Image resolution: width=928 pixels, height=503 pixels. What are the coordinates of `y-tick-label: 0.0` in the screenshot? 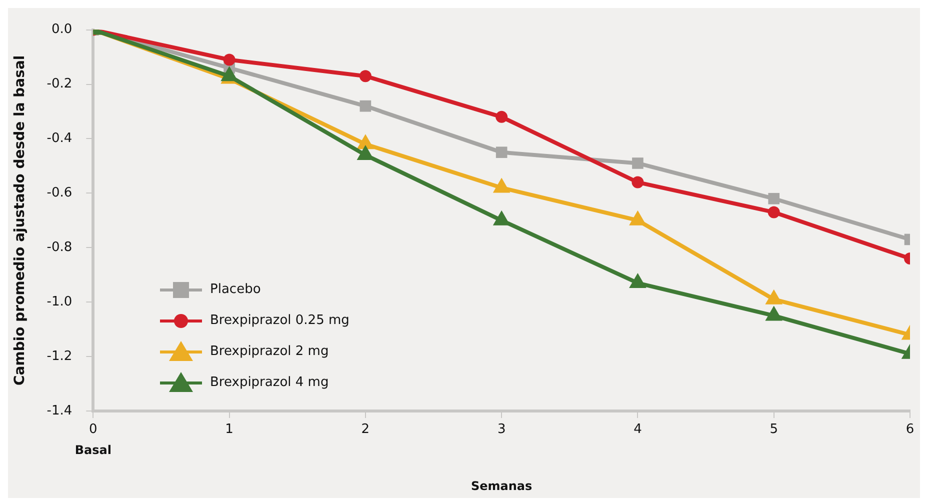 It's located at (61, 30).